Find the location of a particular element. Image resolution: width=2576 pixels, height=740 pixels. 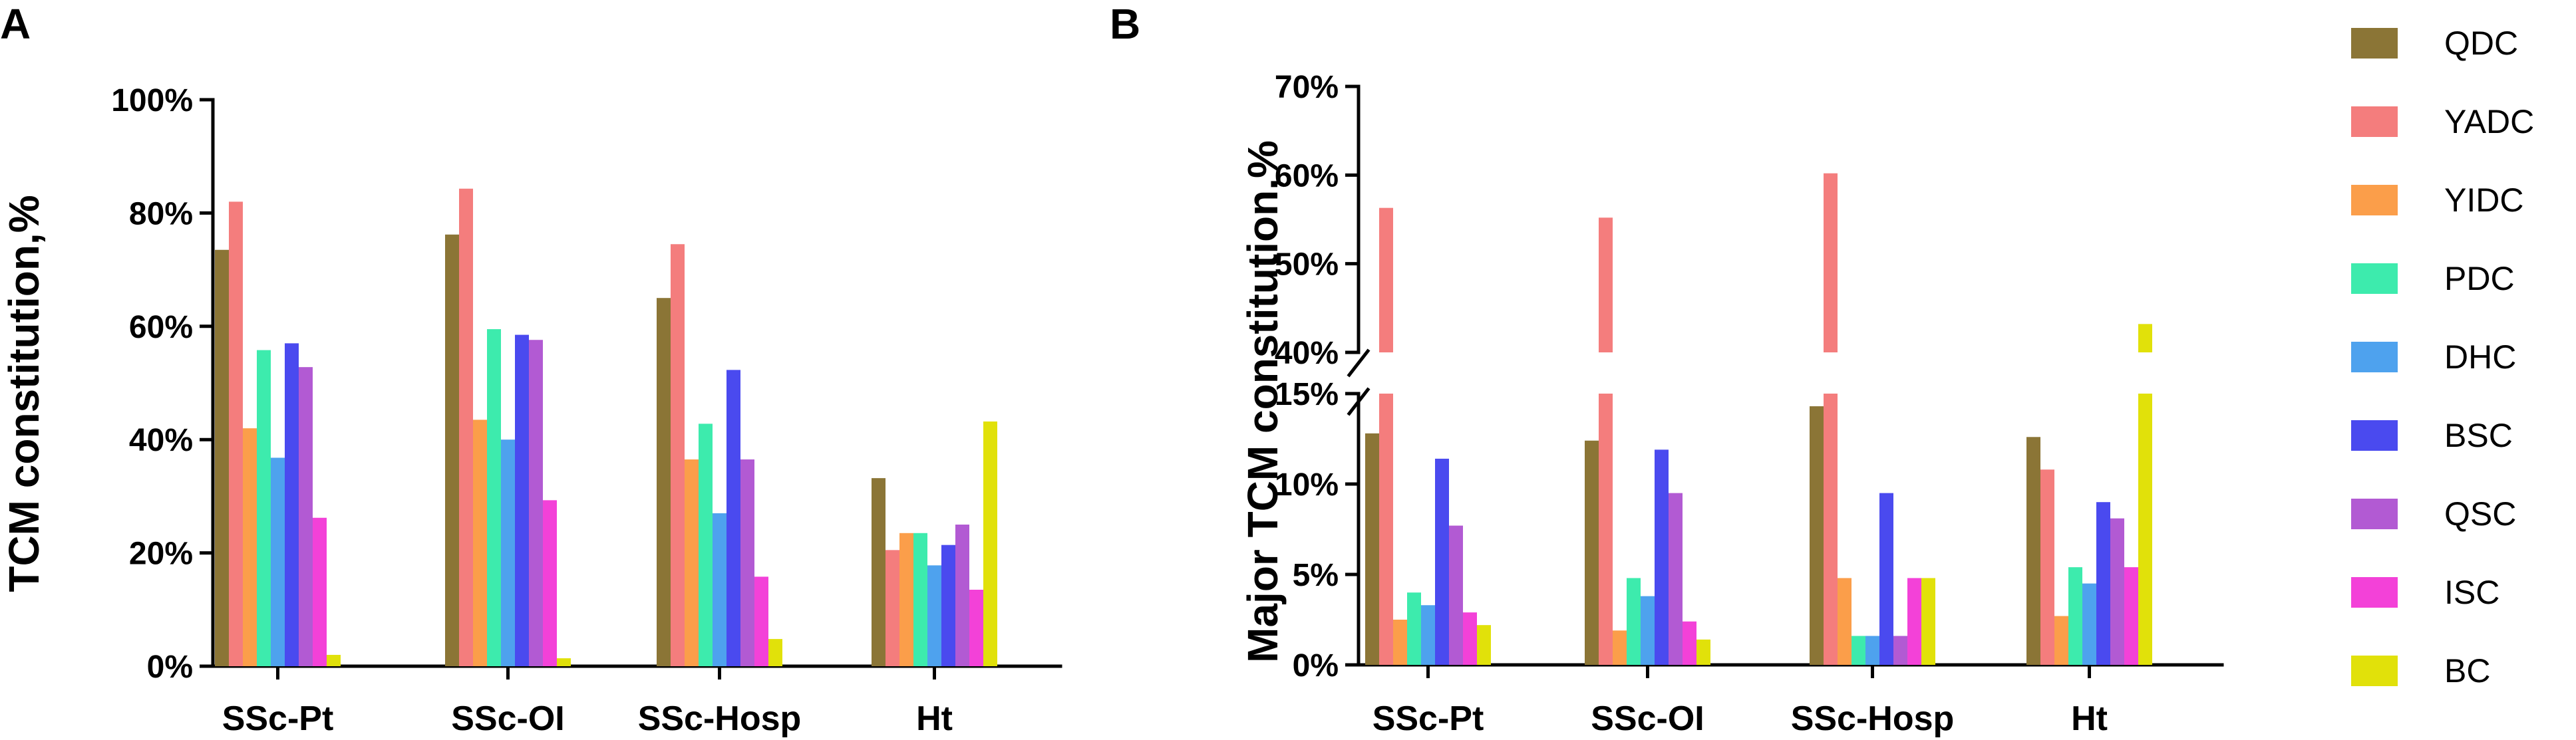

legend-label-qsc: QSC is located at coordinates (2480, 514).